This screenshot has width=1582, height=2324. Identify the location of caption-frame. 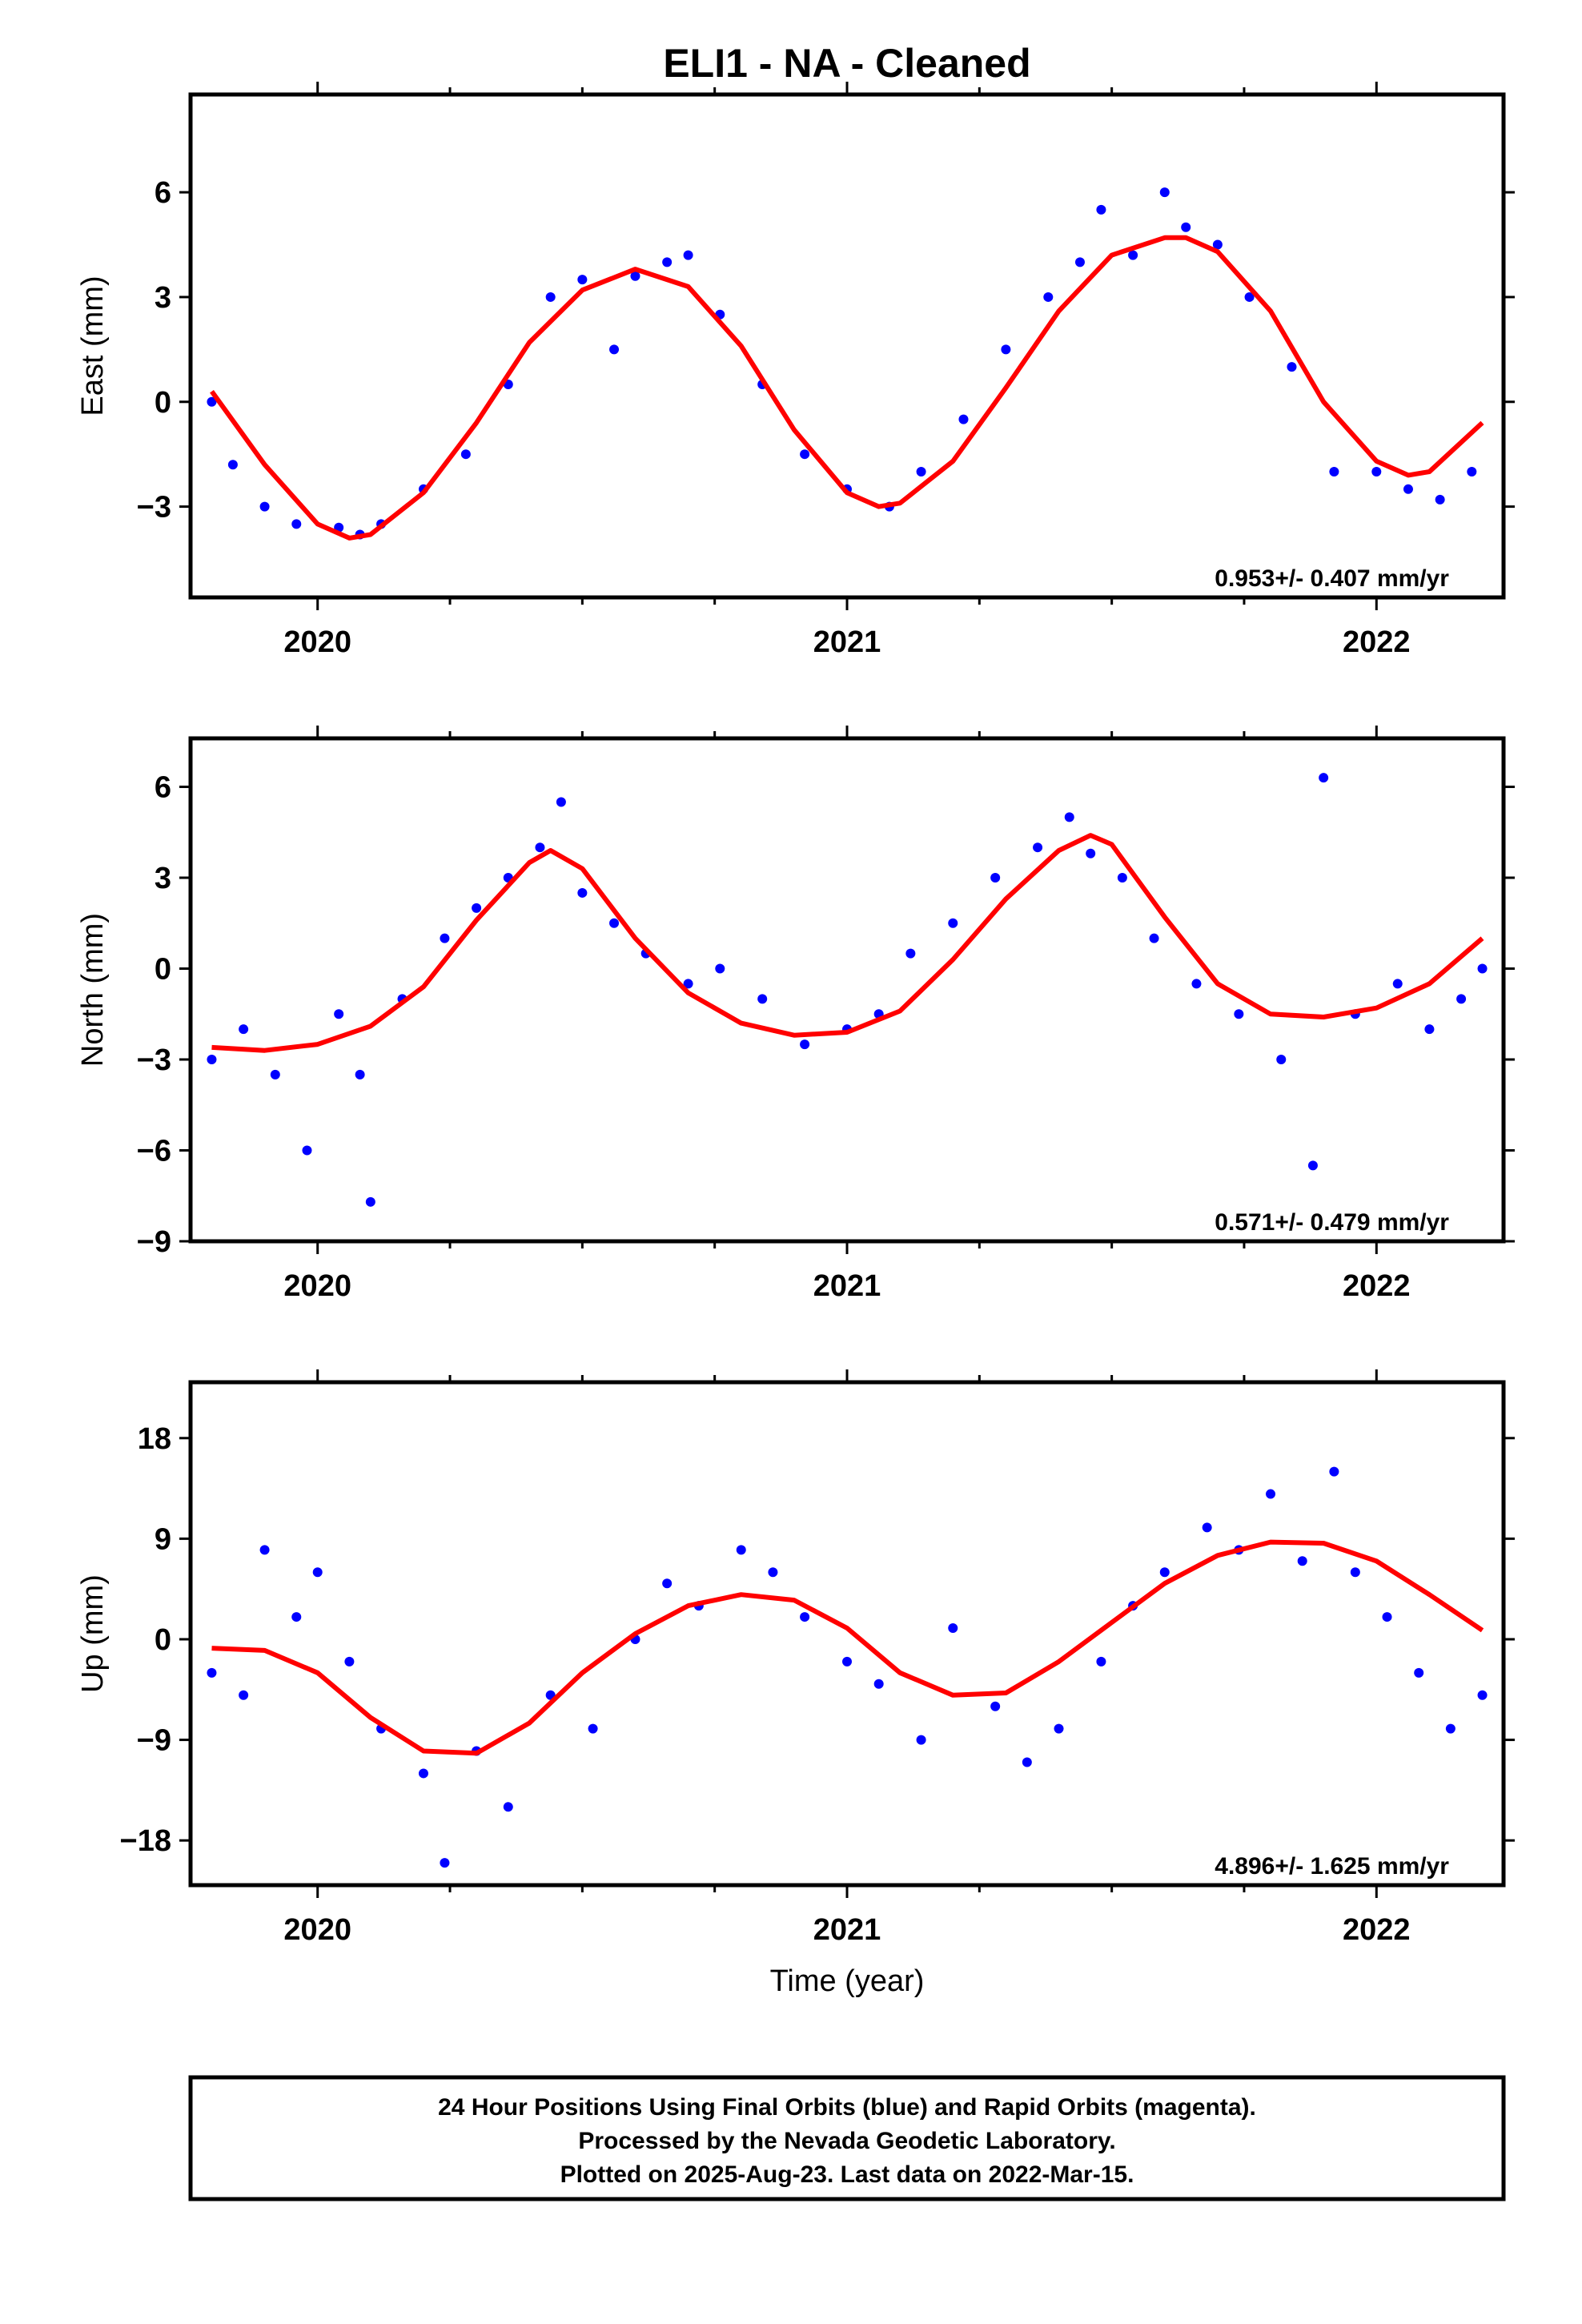
(847, 2138).